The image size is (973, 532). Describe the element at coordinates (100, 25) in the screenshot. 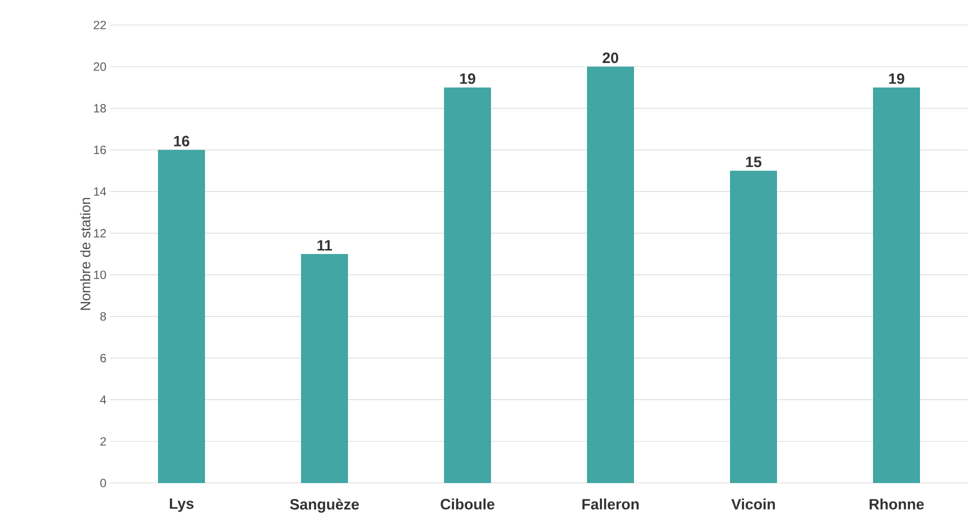

I see `y-tick-label: 22` at that location.